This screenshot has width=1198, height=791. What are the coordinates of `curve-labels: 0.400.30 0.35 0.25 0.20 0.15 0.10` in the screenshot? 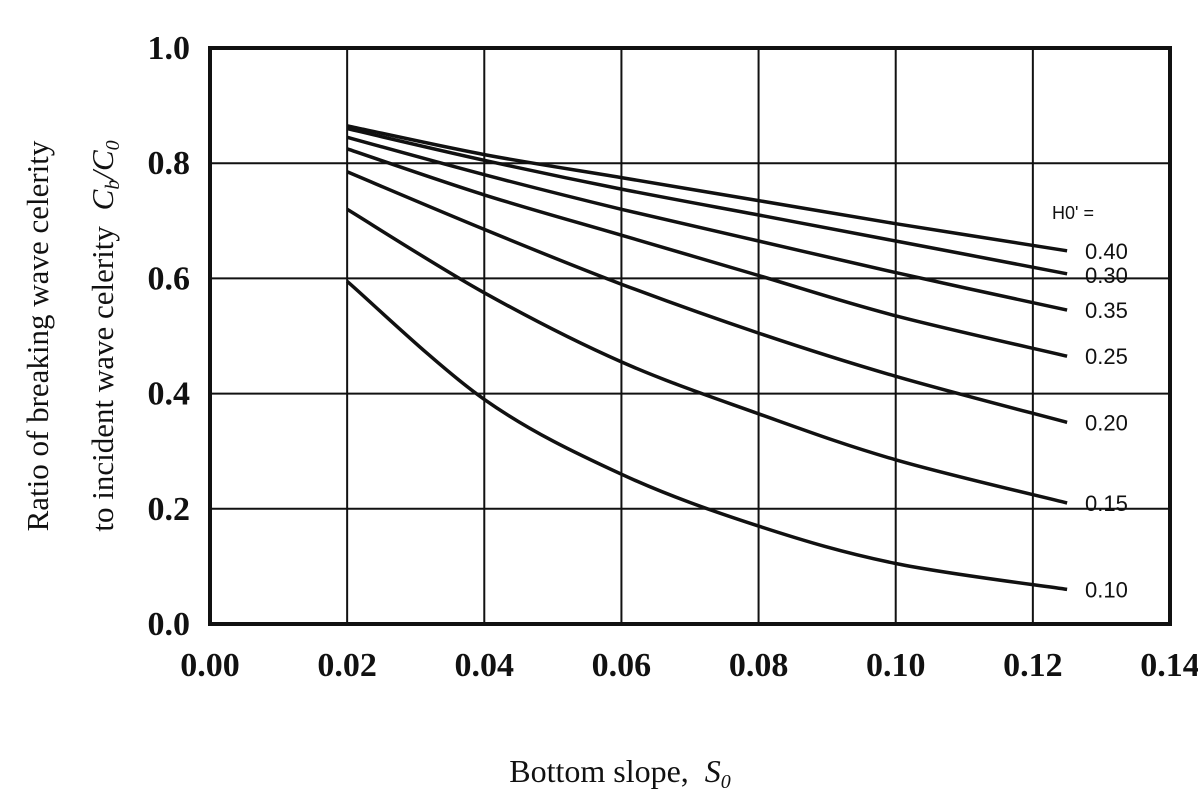 It's located at (1106, 421).